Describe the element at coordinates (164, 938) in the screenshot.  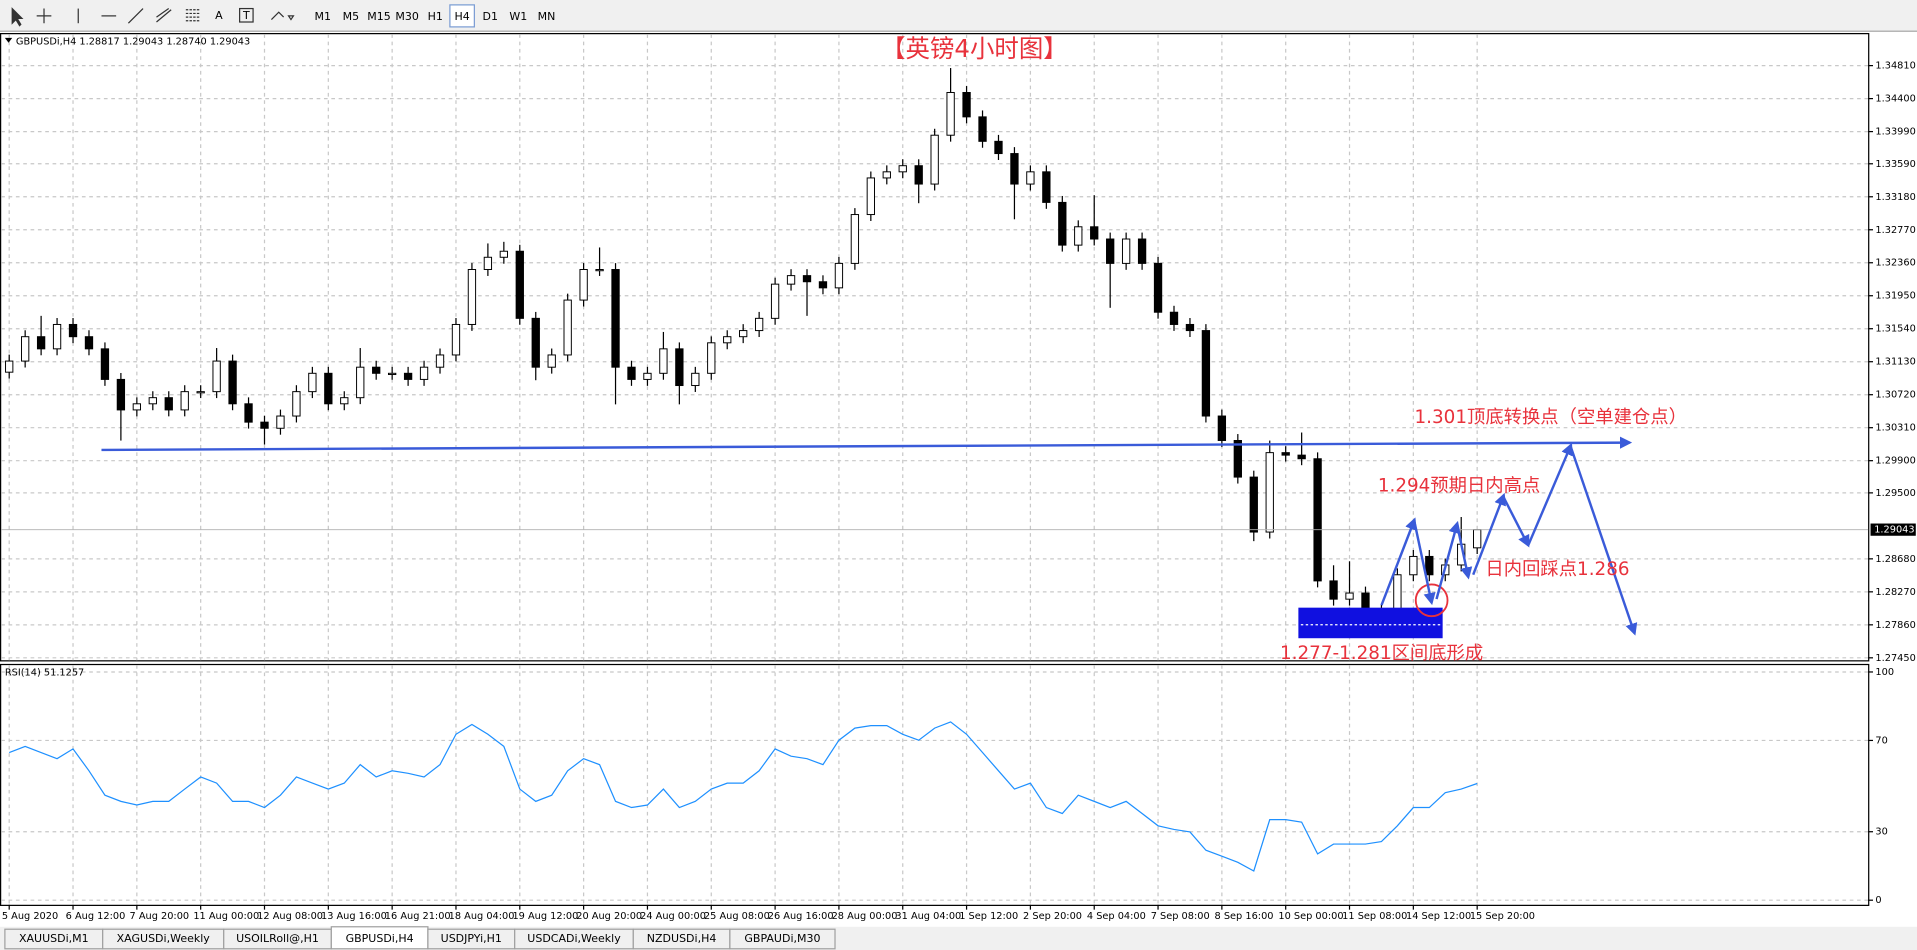
I see `tab-label: XAGUSDi,Weekly` at that location.